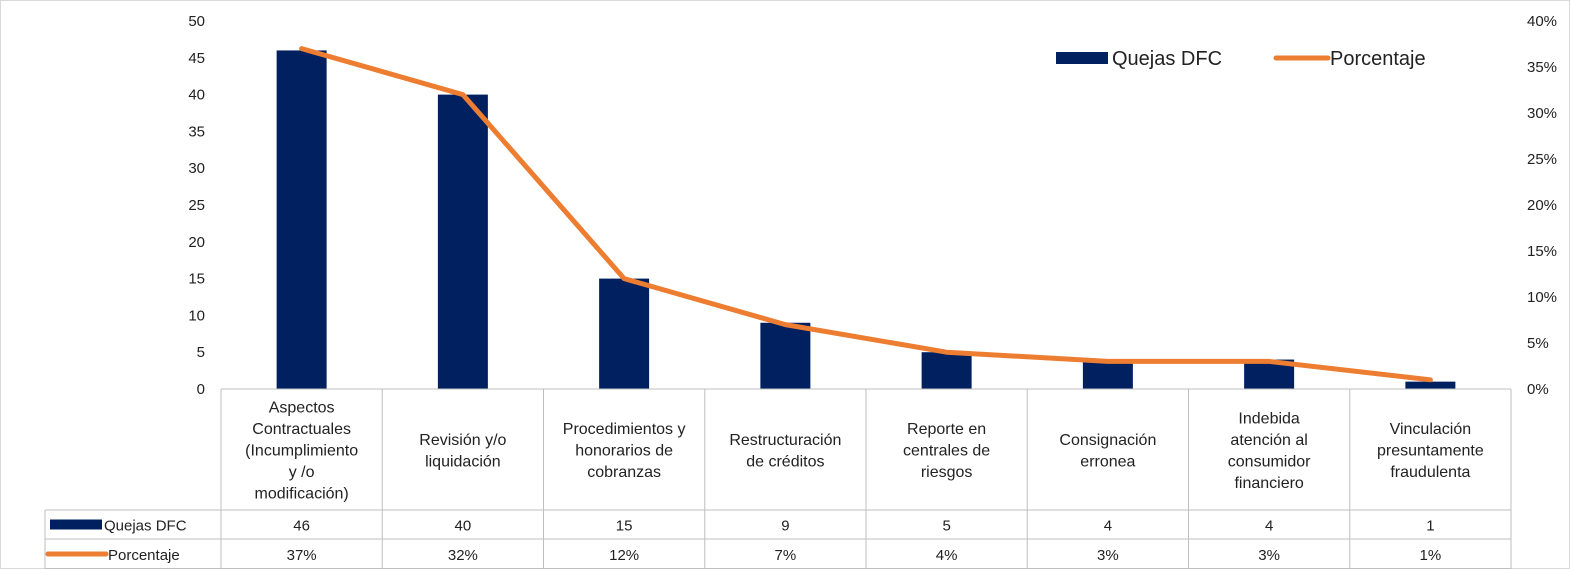 Image resolution: width=1570 pixels, height=569 pixels. What do you see at coordinates (946, 451) in the screenshot?
I see `category-label: centrales de` at bounding box center [946, 451].